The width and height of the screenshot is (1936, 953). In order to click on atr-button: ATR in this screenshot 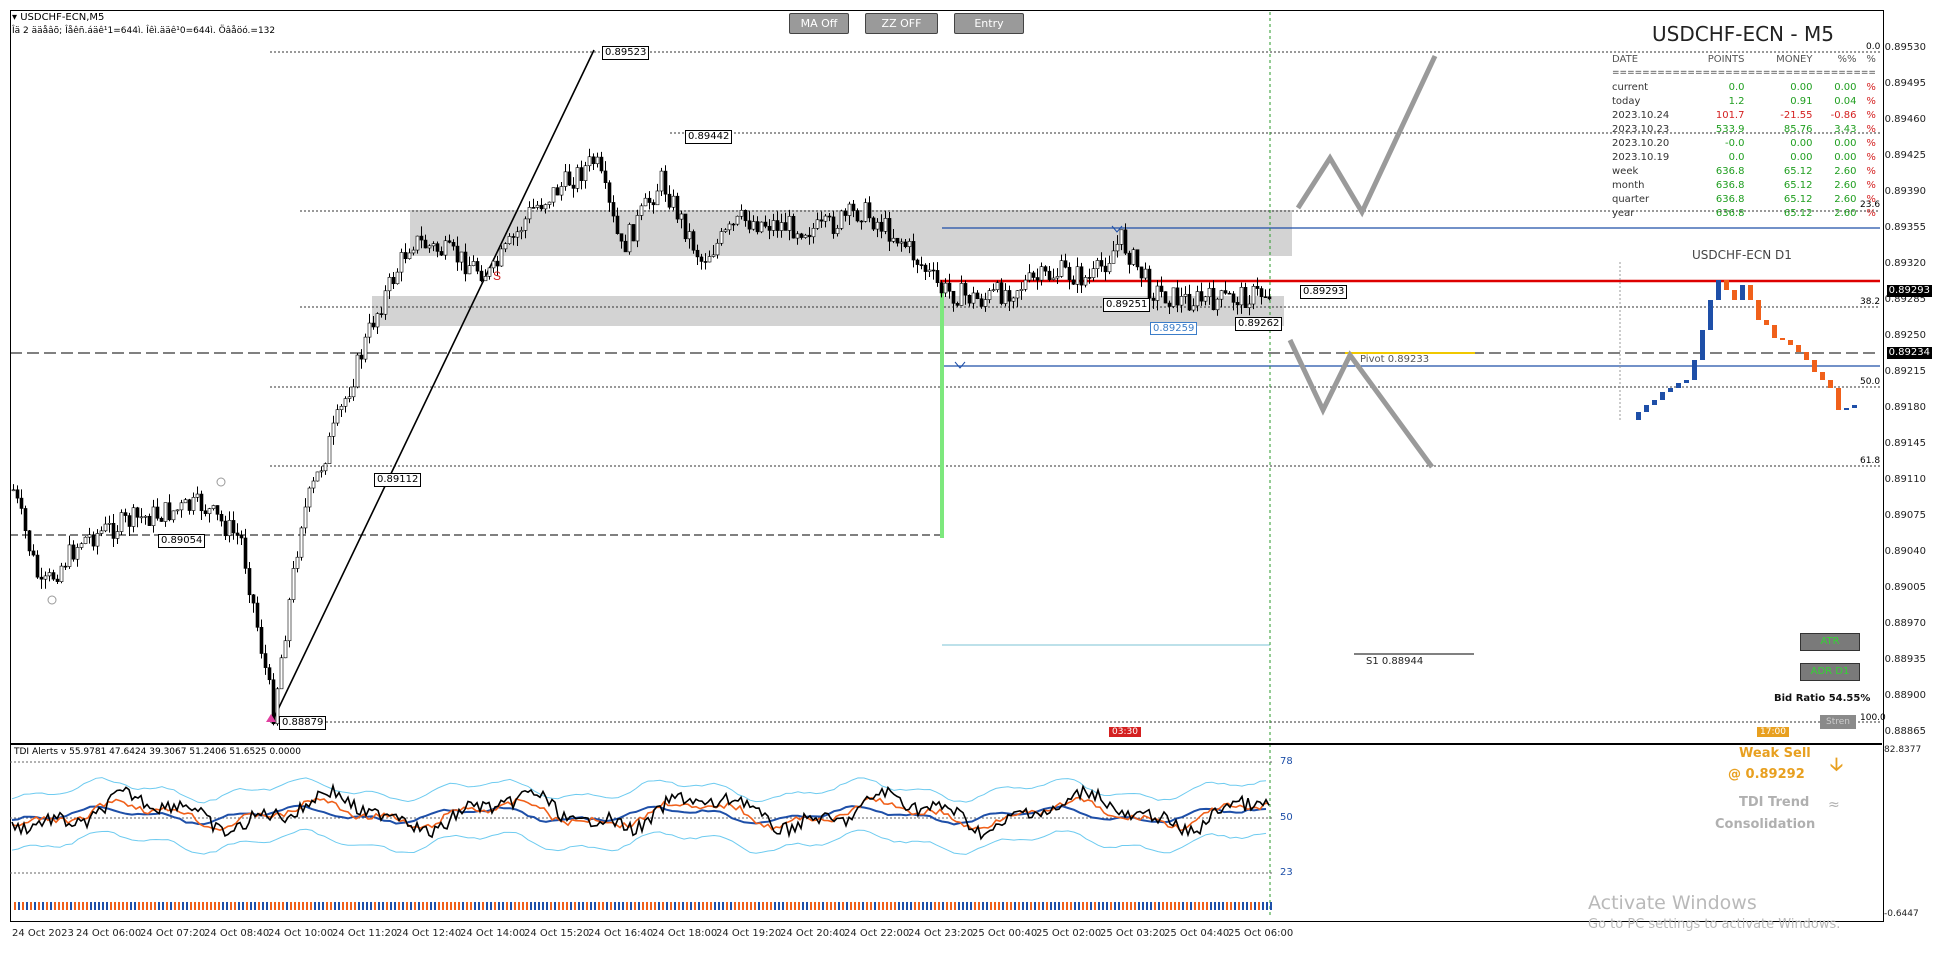, I will do `click(1830, 642)`.